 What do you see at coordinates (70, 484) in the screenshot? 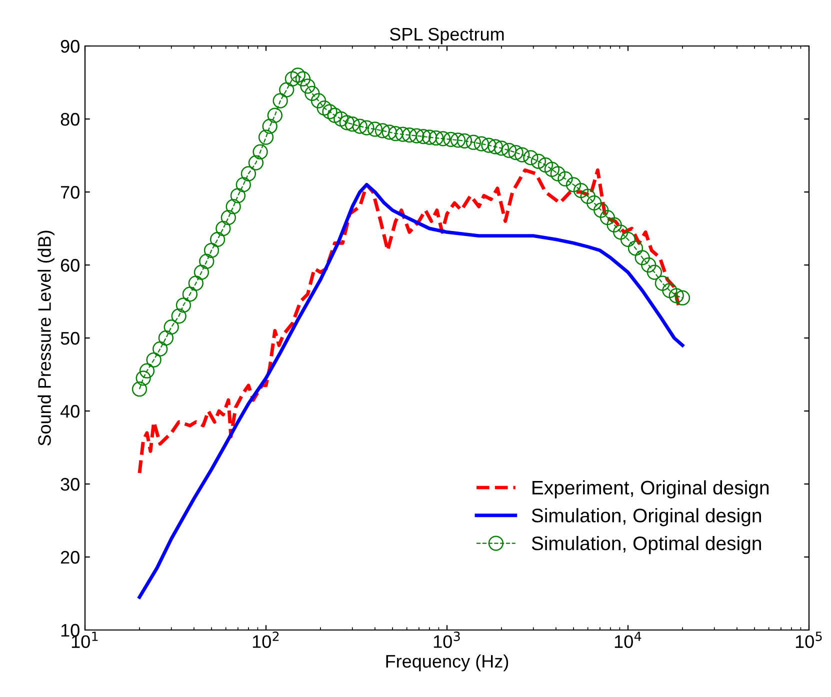
I see `y-tick-label: 30` at bounding box center [70, 484].